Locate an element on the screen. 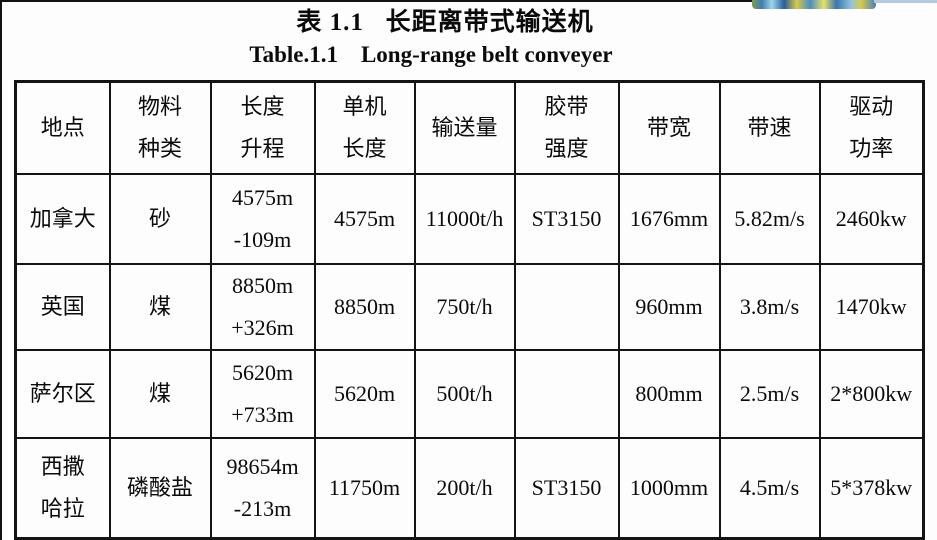  cell-length-lift: 4575m -109m is located at coordinates (262, 218).